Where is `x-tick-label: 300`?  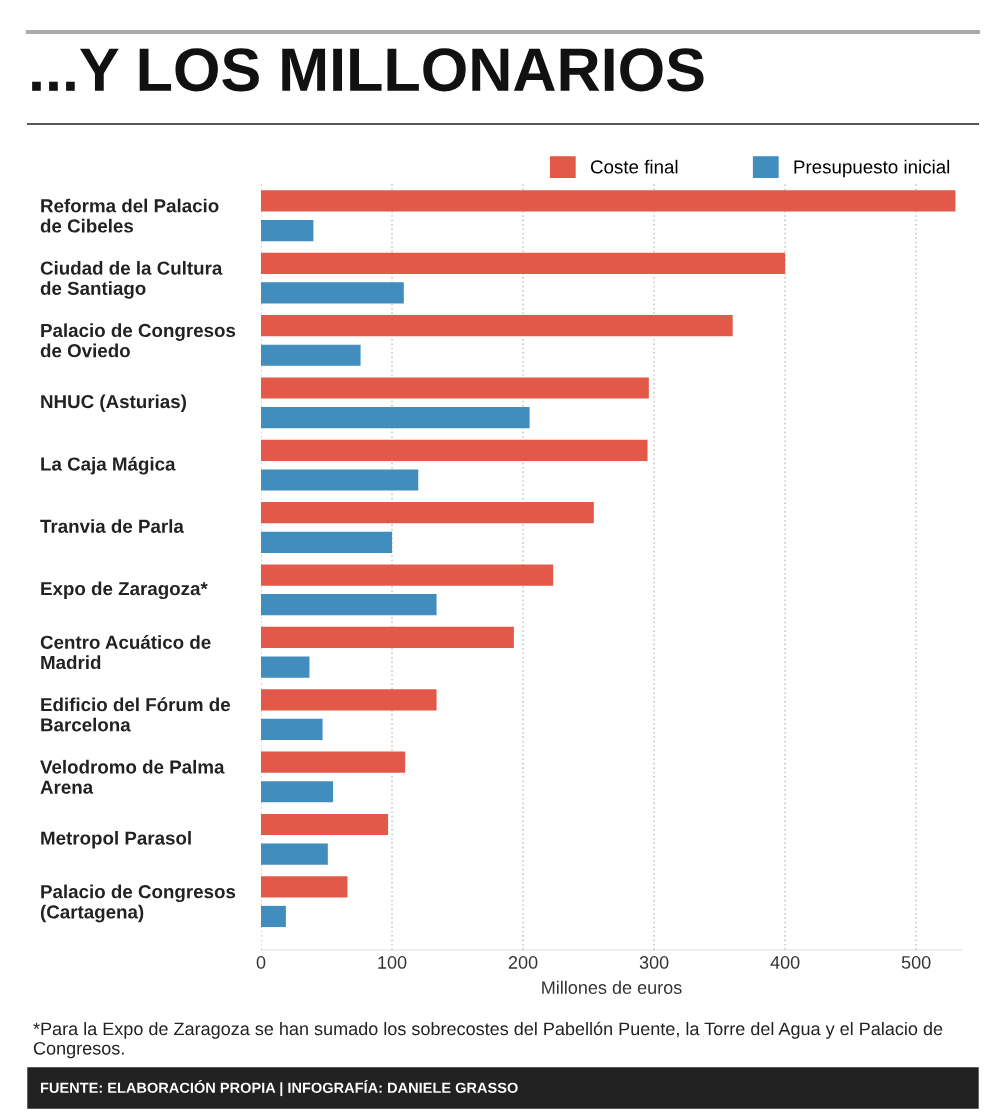 x-tick-label: 300 is located at coordinates (654, 962).